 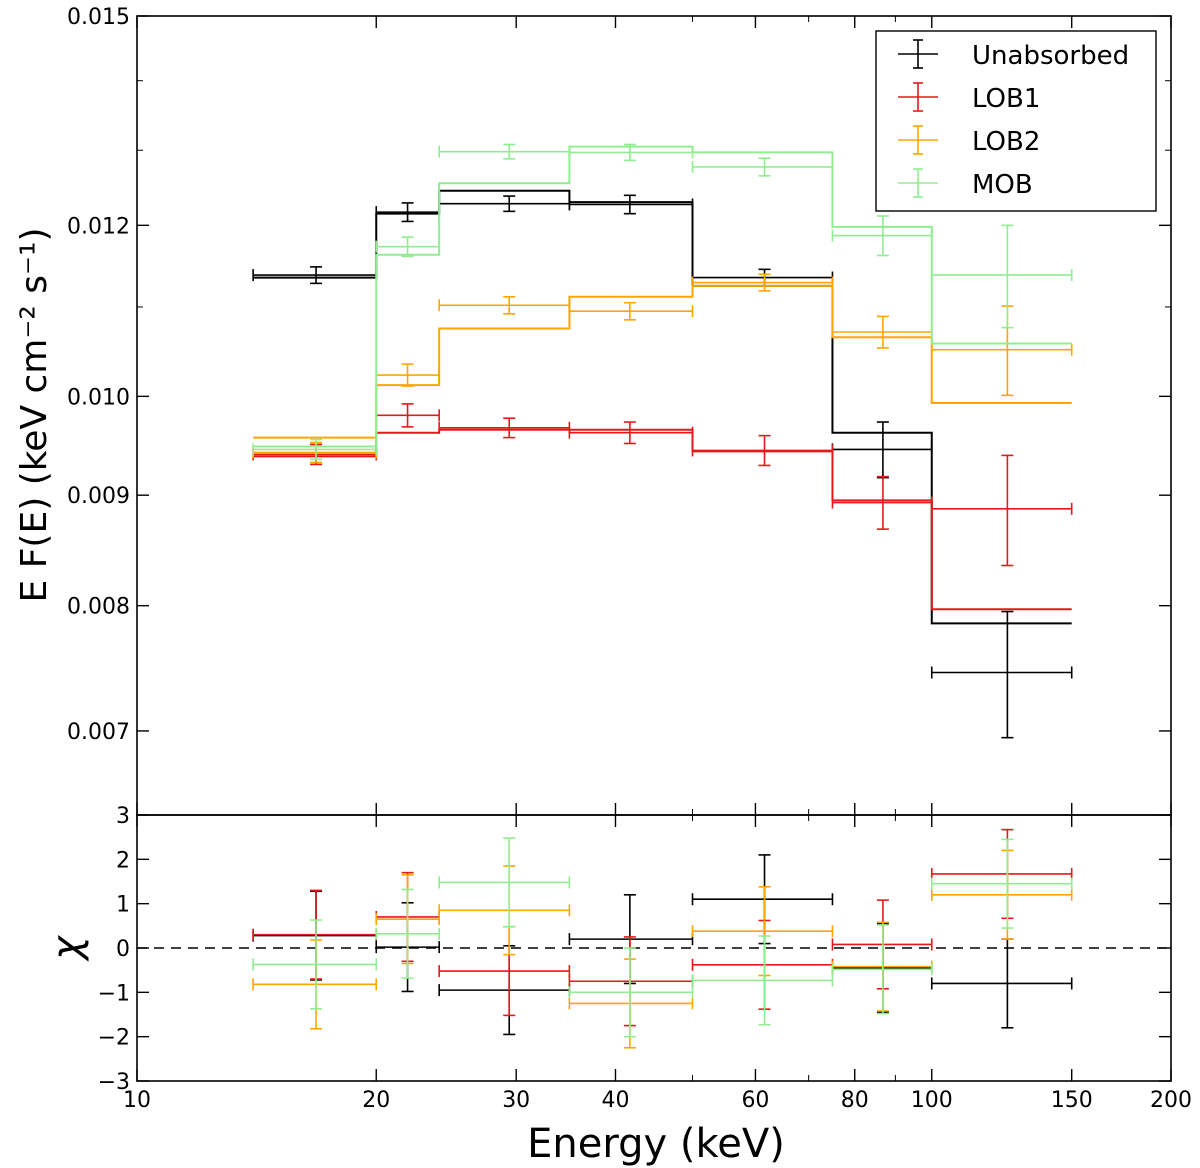 What do you see at coordinates (114, 993) in the screenshot?
I see `bottom-ytick-label: −1` at bounding box center [114, 993].